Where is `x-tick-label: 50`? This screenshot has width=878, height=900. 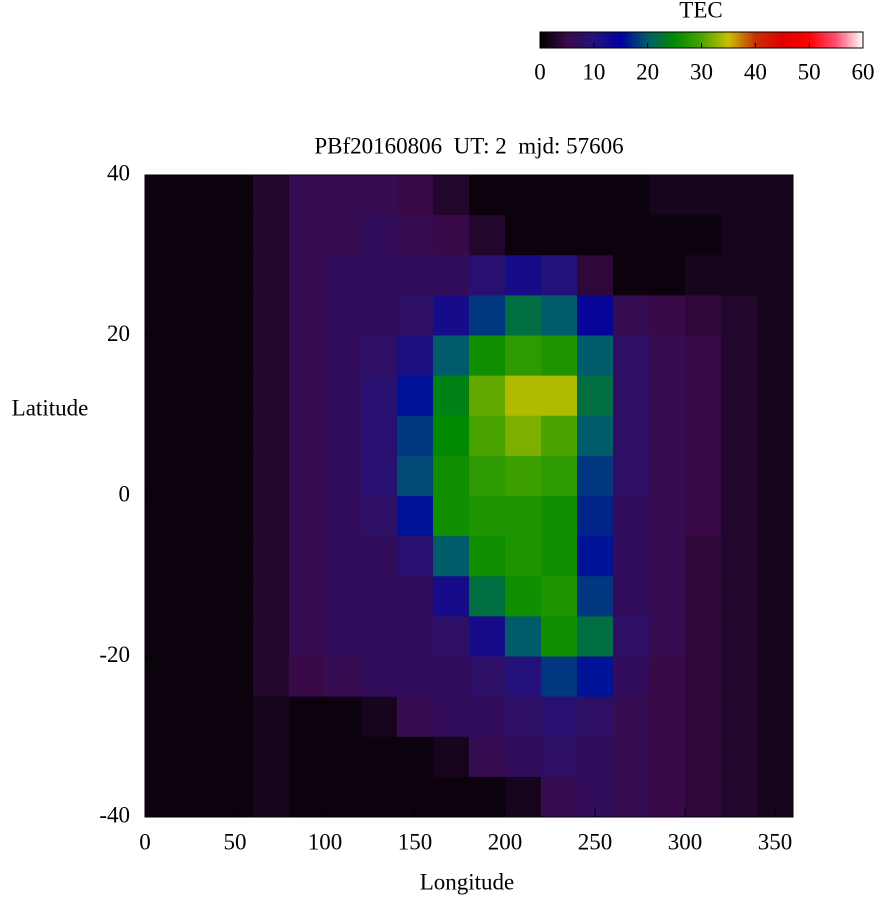 x-tick-label: 50 is located at coordinates (235, 841).